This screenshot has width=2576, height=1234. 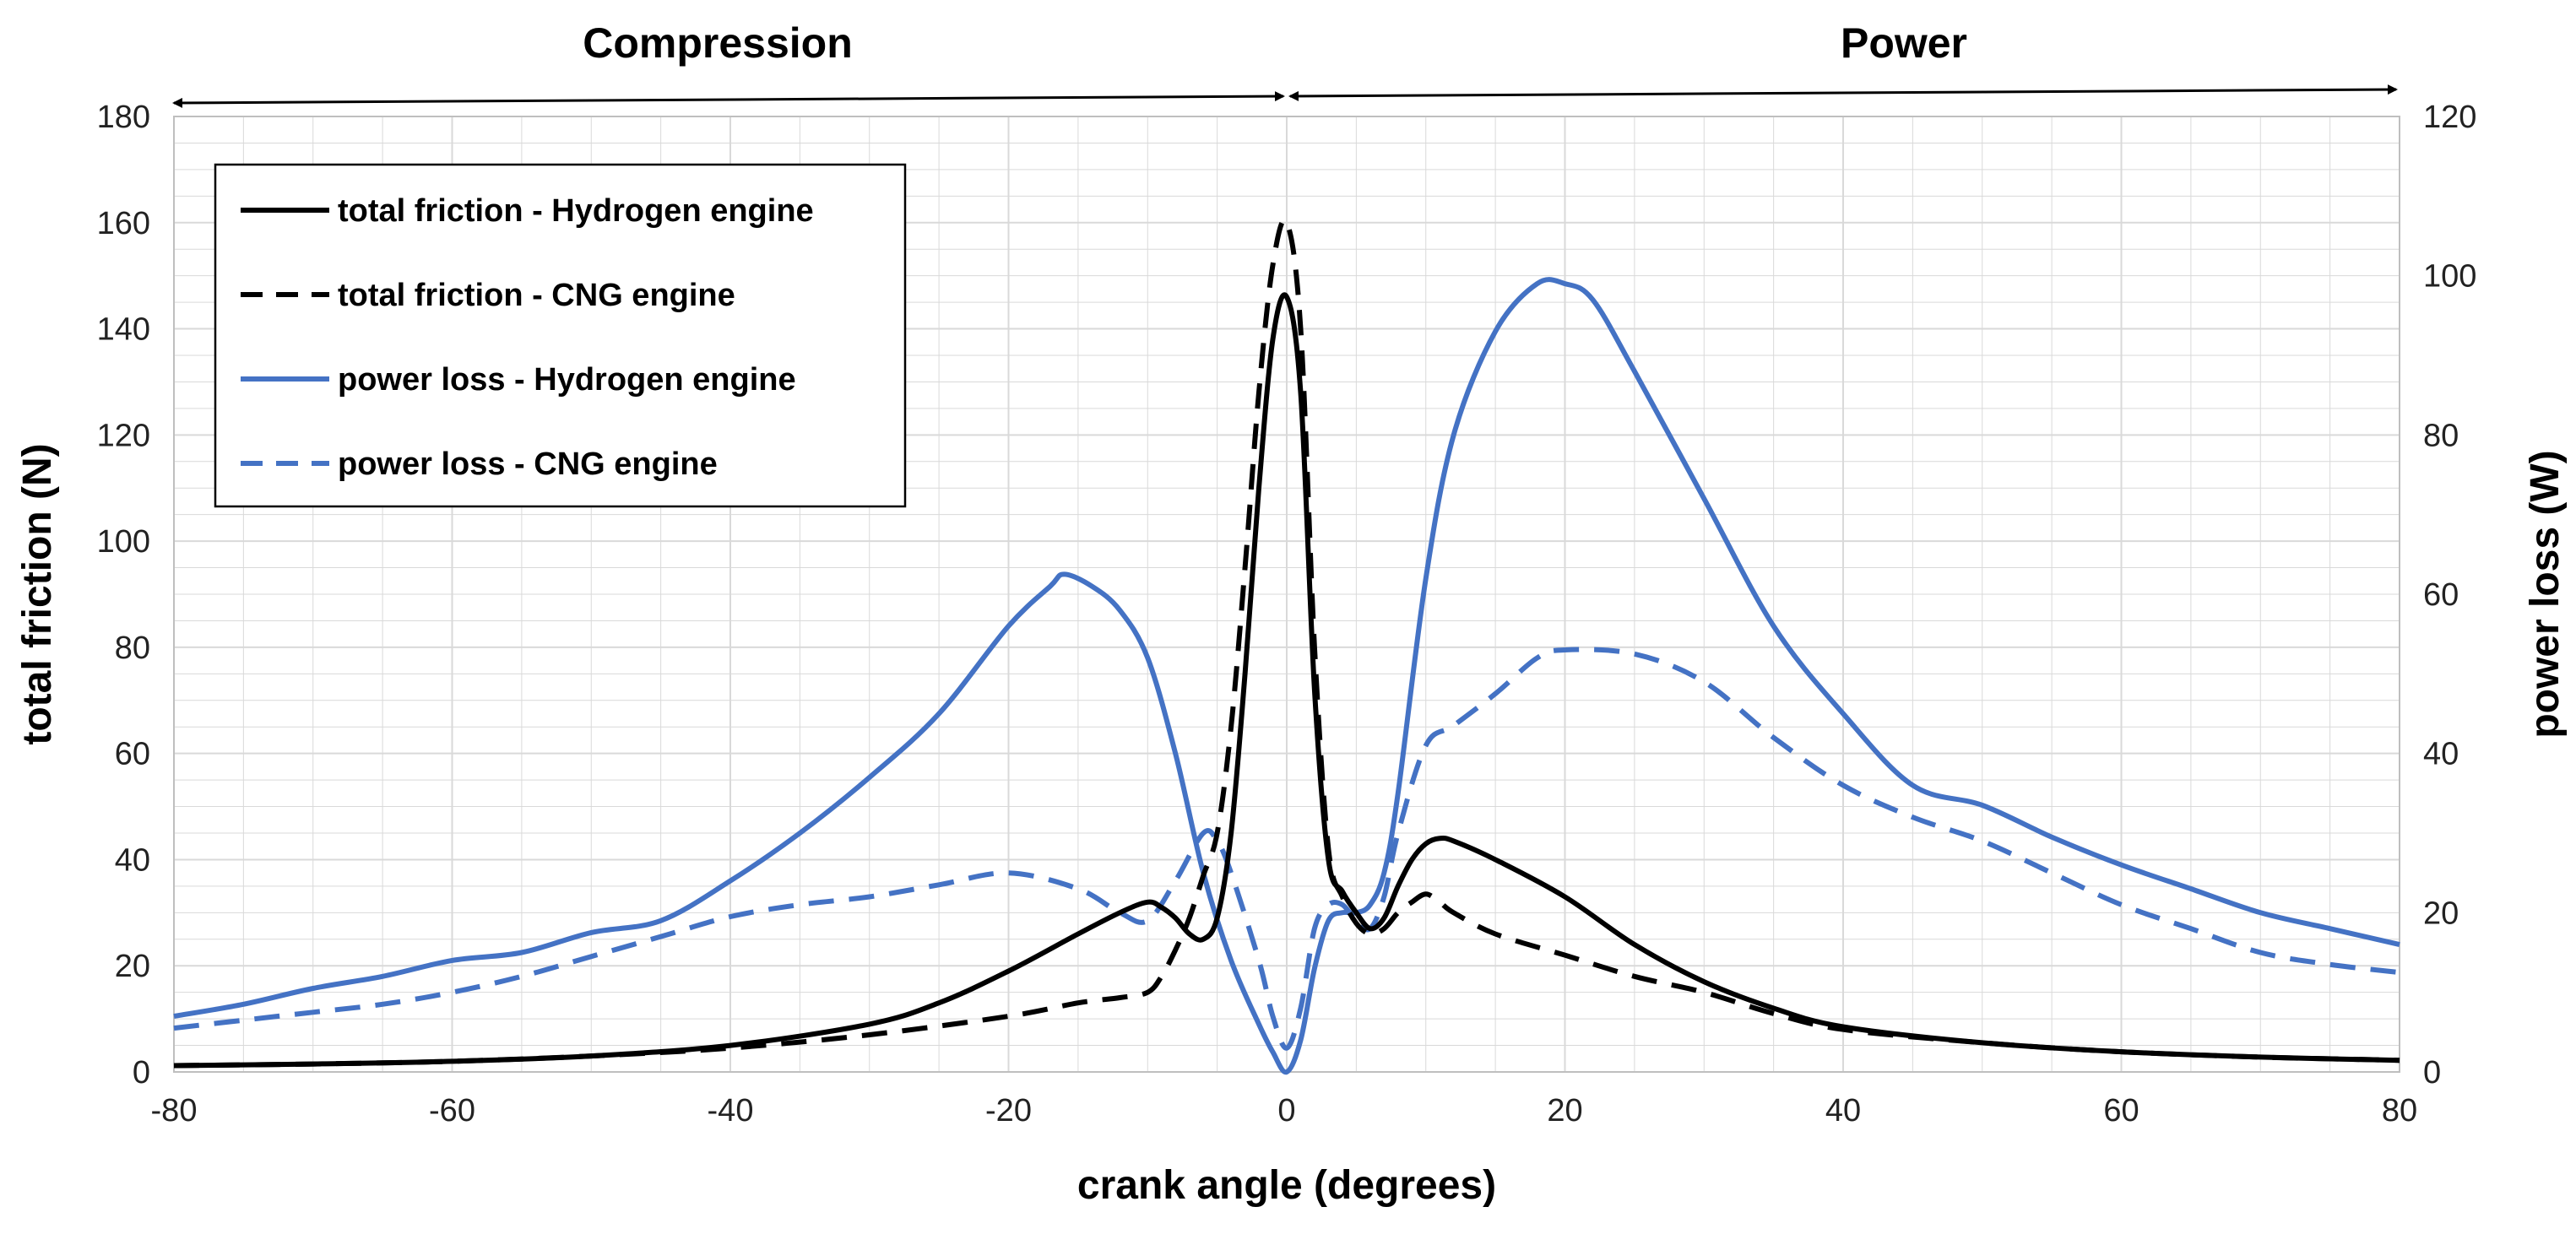 I want to click on y-left-tick-label: 80, so click(x=133, y=649).